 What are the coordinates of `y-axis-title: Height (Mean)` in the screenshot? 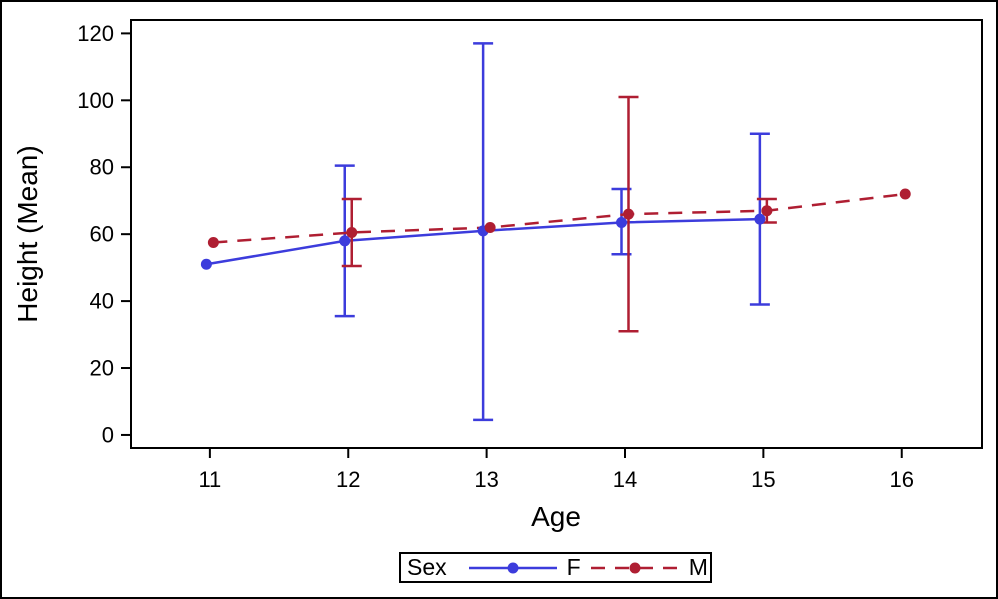 It's located at (27, 234).